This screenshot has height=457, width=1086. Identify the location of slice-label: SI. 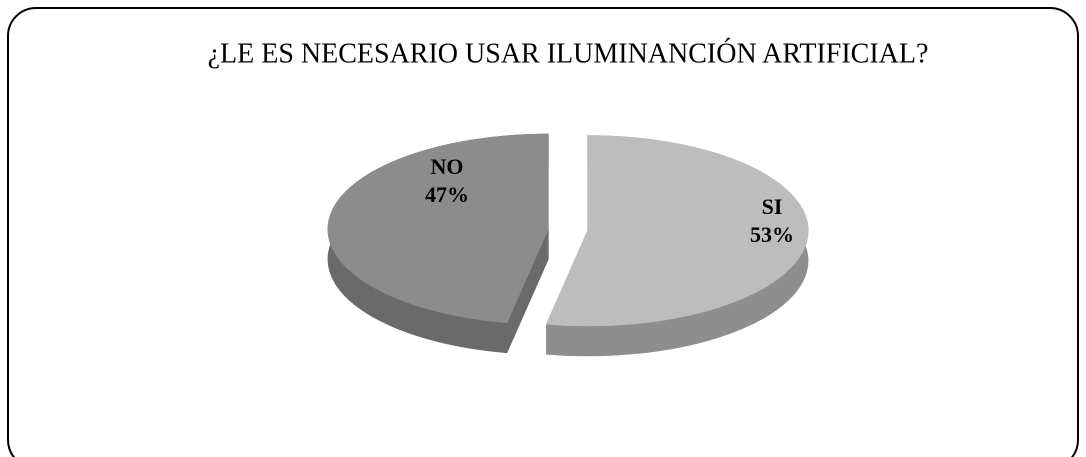
(772, 206).